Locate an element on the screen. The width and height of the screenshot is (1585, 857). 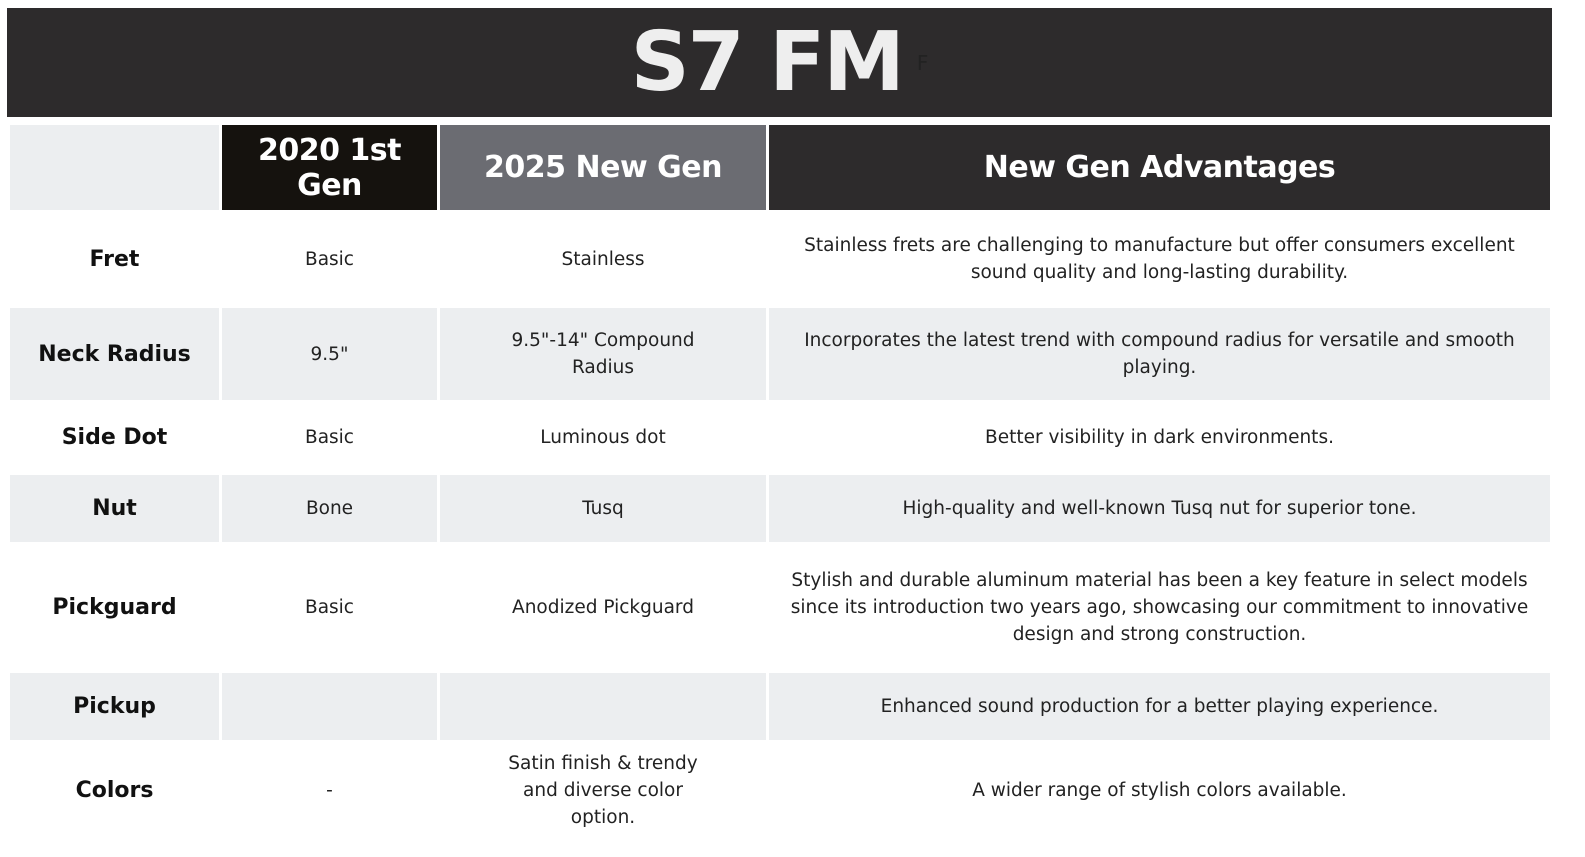
feature-cell: Pickup is located at coordinates (114, 706).